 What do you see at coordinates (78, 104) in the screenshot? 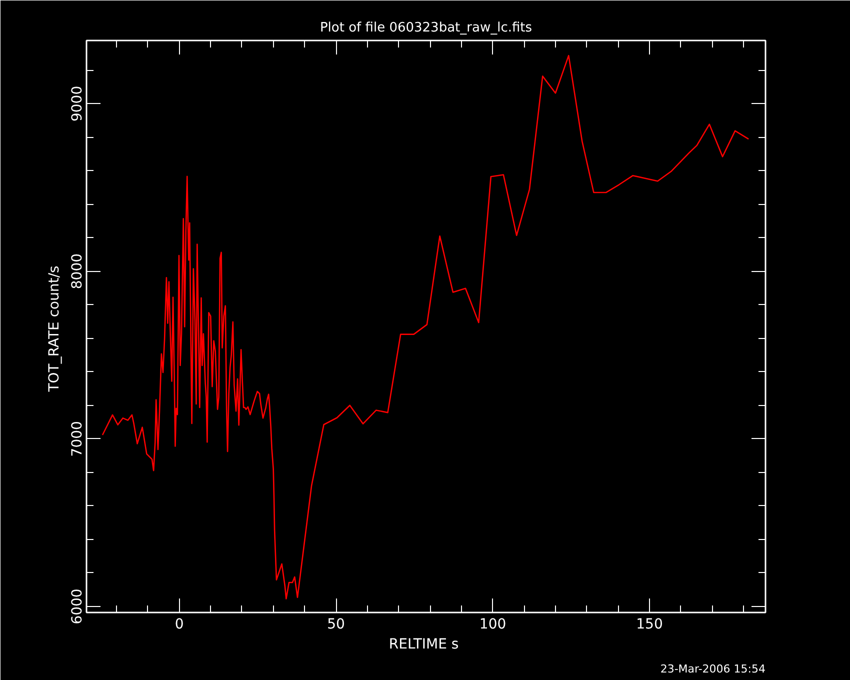
I see `y-tick-label: 9000` at bounding box center [78, 104].